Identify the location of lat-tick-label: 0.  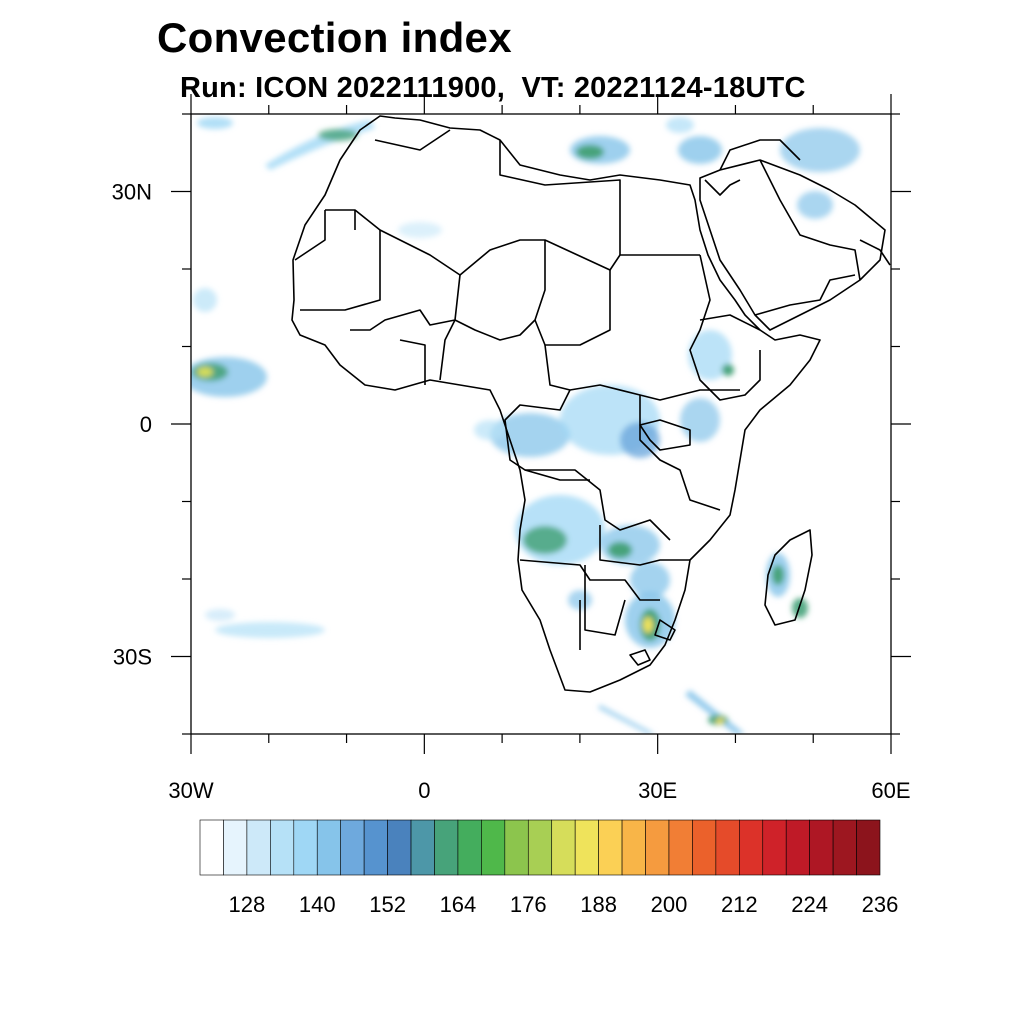
(146, 424).